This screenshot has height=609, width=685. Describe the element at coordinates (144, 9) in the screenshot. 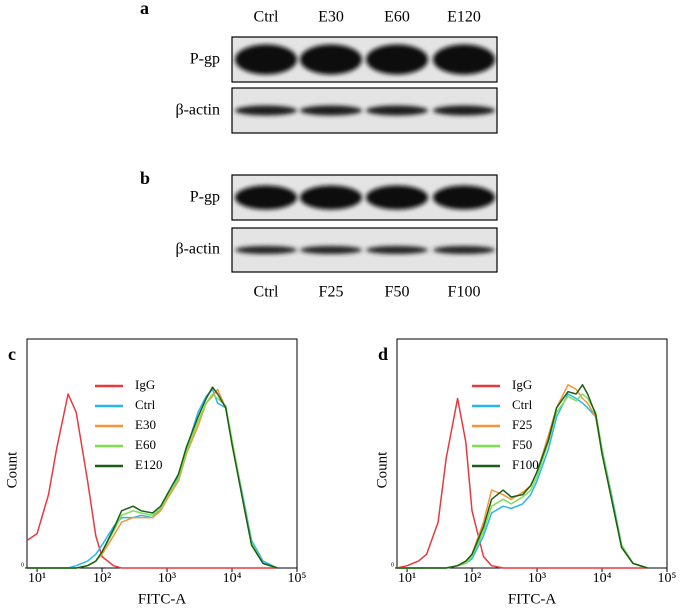

I see `panel-label: a` at that location.